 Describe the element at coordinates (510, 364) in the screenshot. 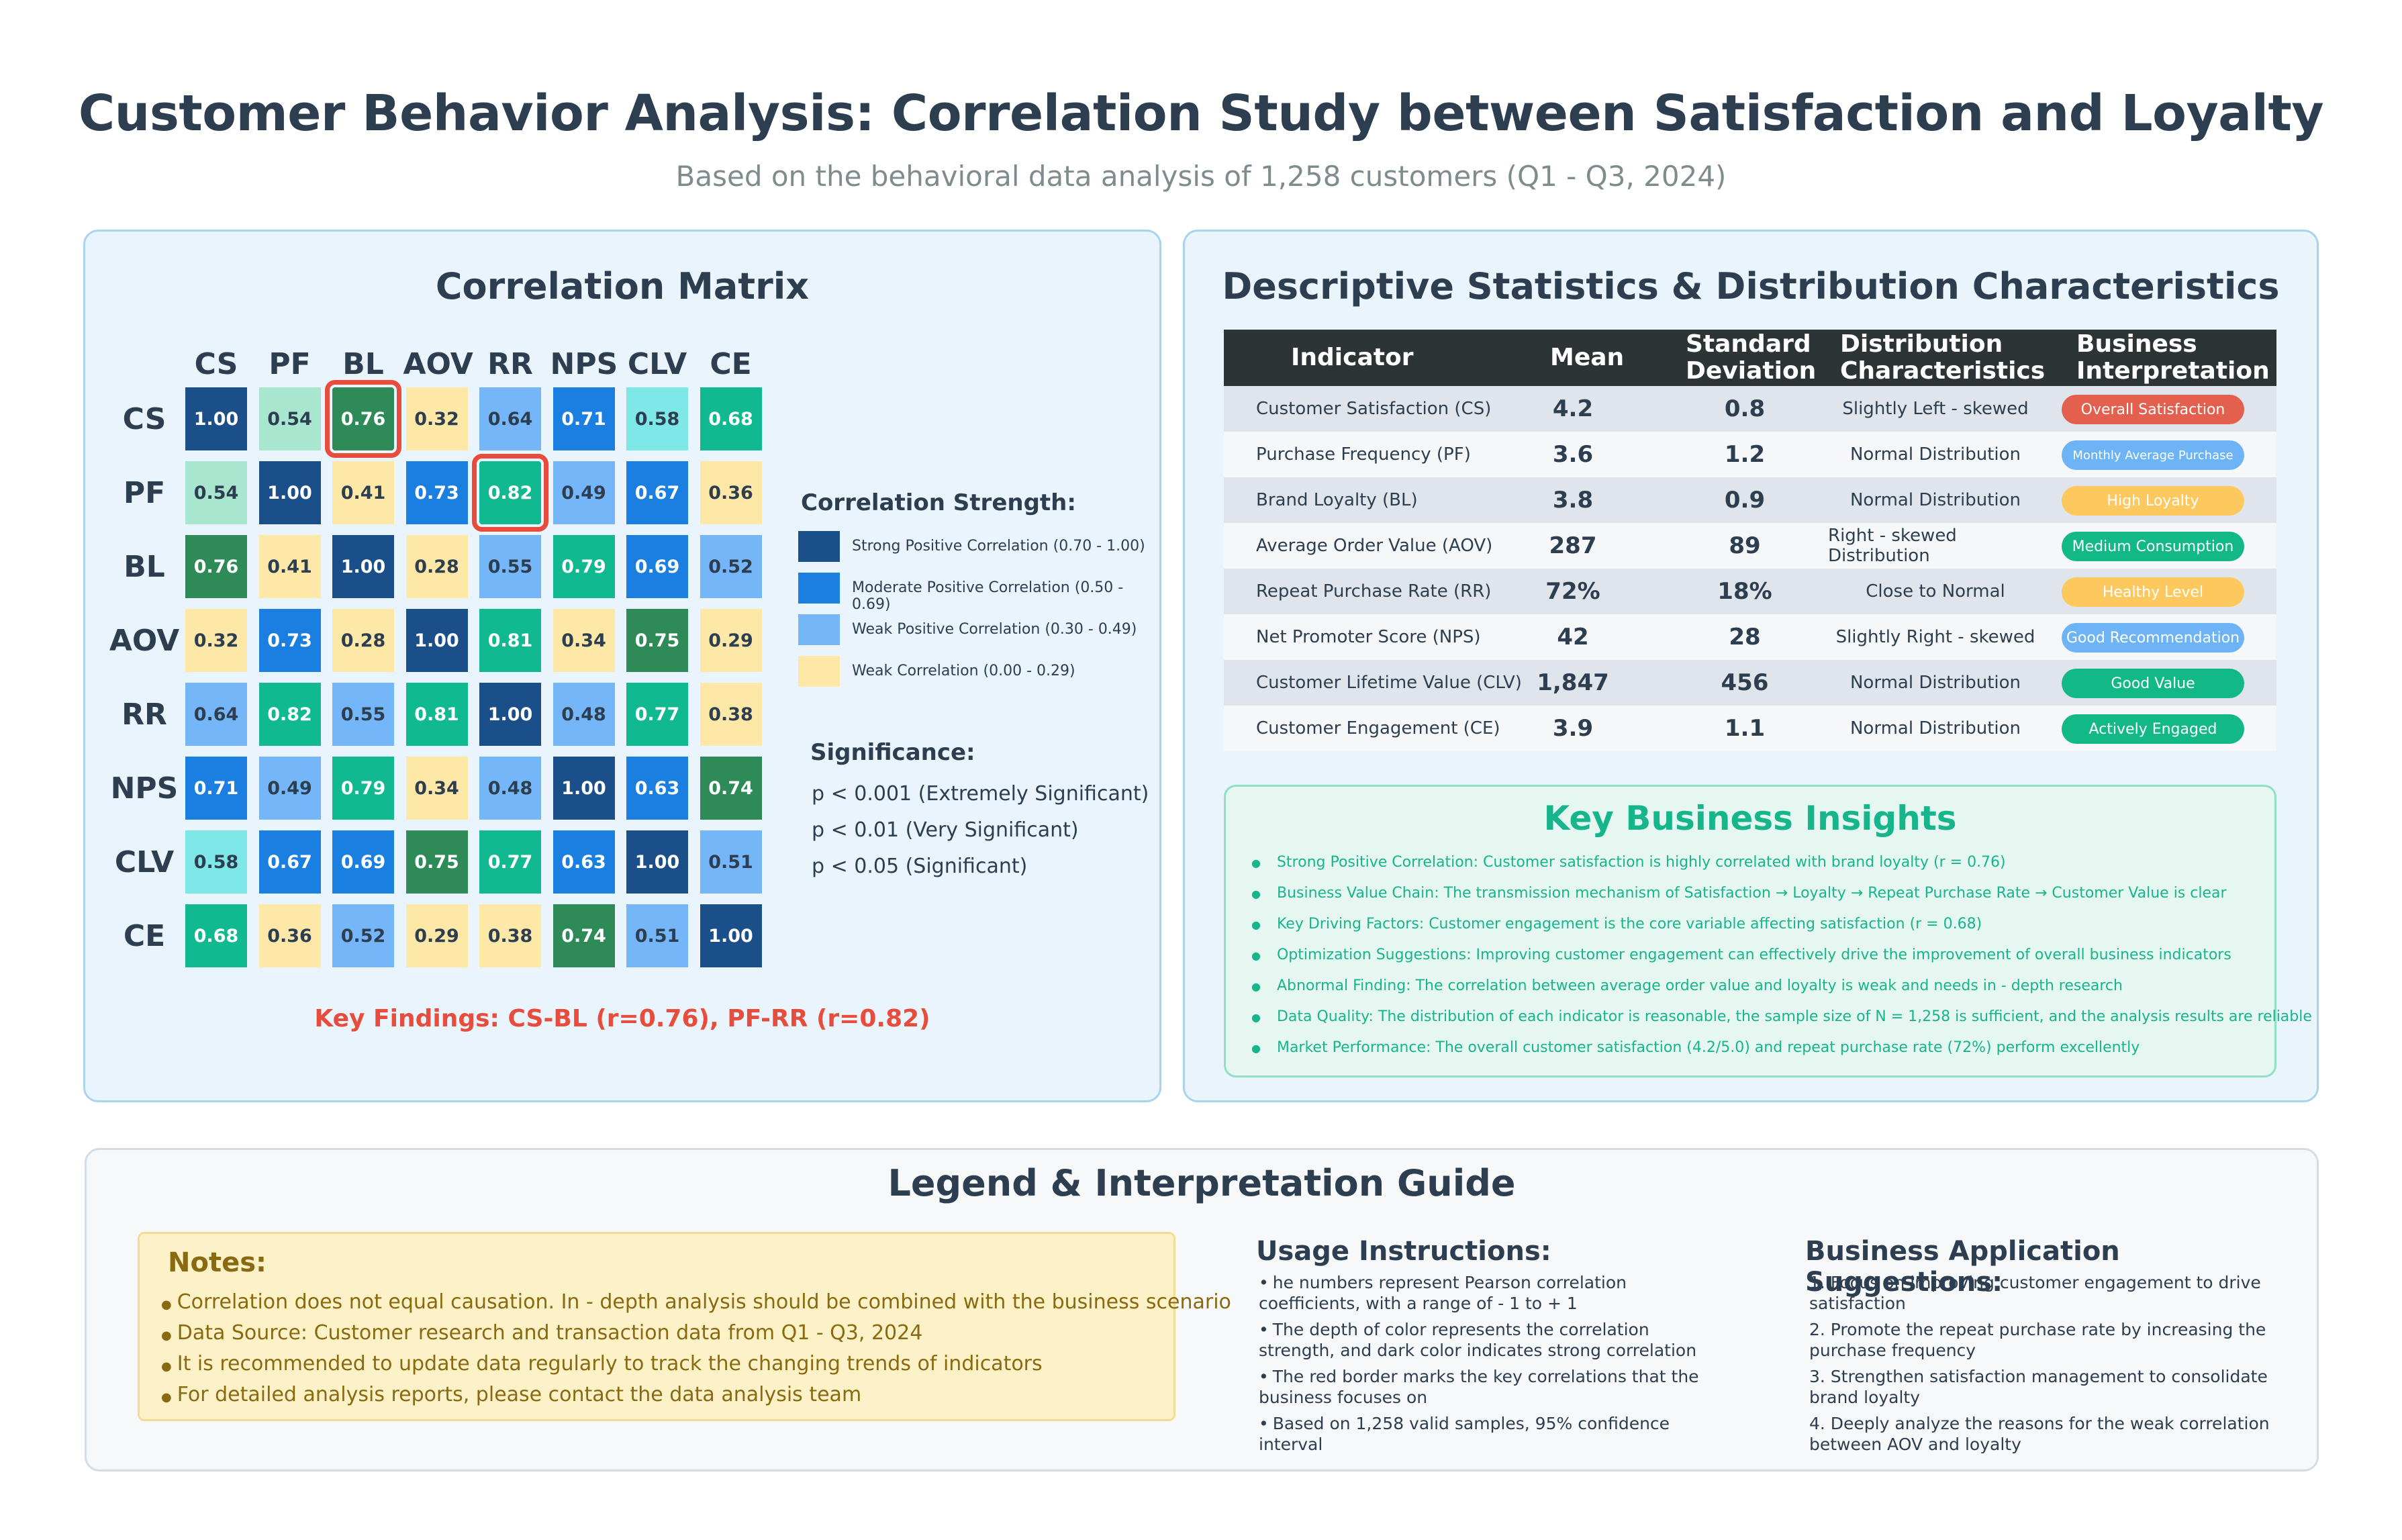

I see `matrix-col-label: RR` at that location.